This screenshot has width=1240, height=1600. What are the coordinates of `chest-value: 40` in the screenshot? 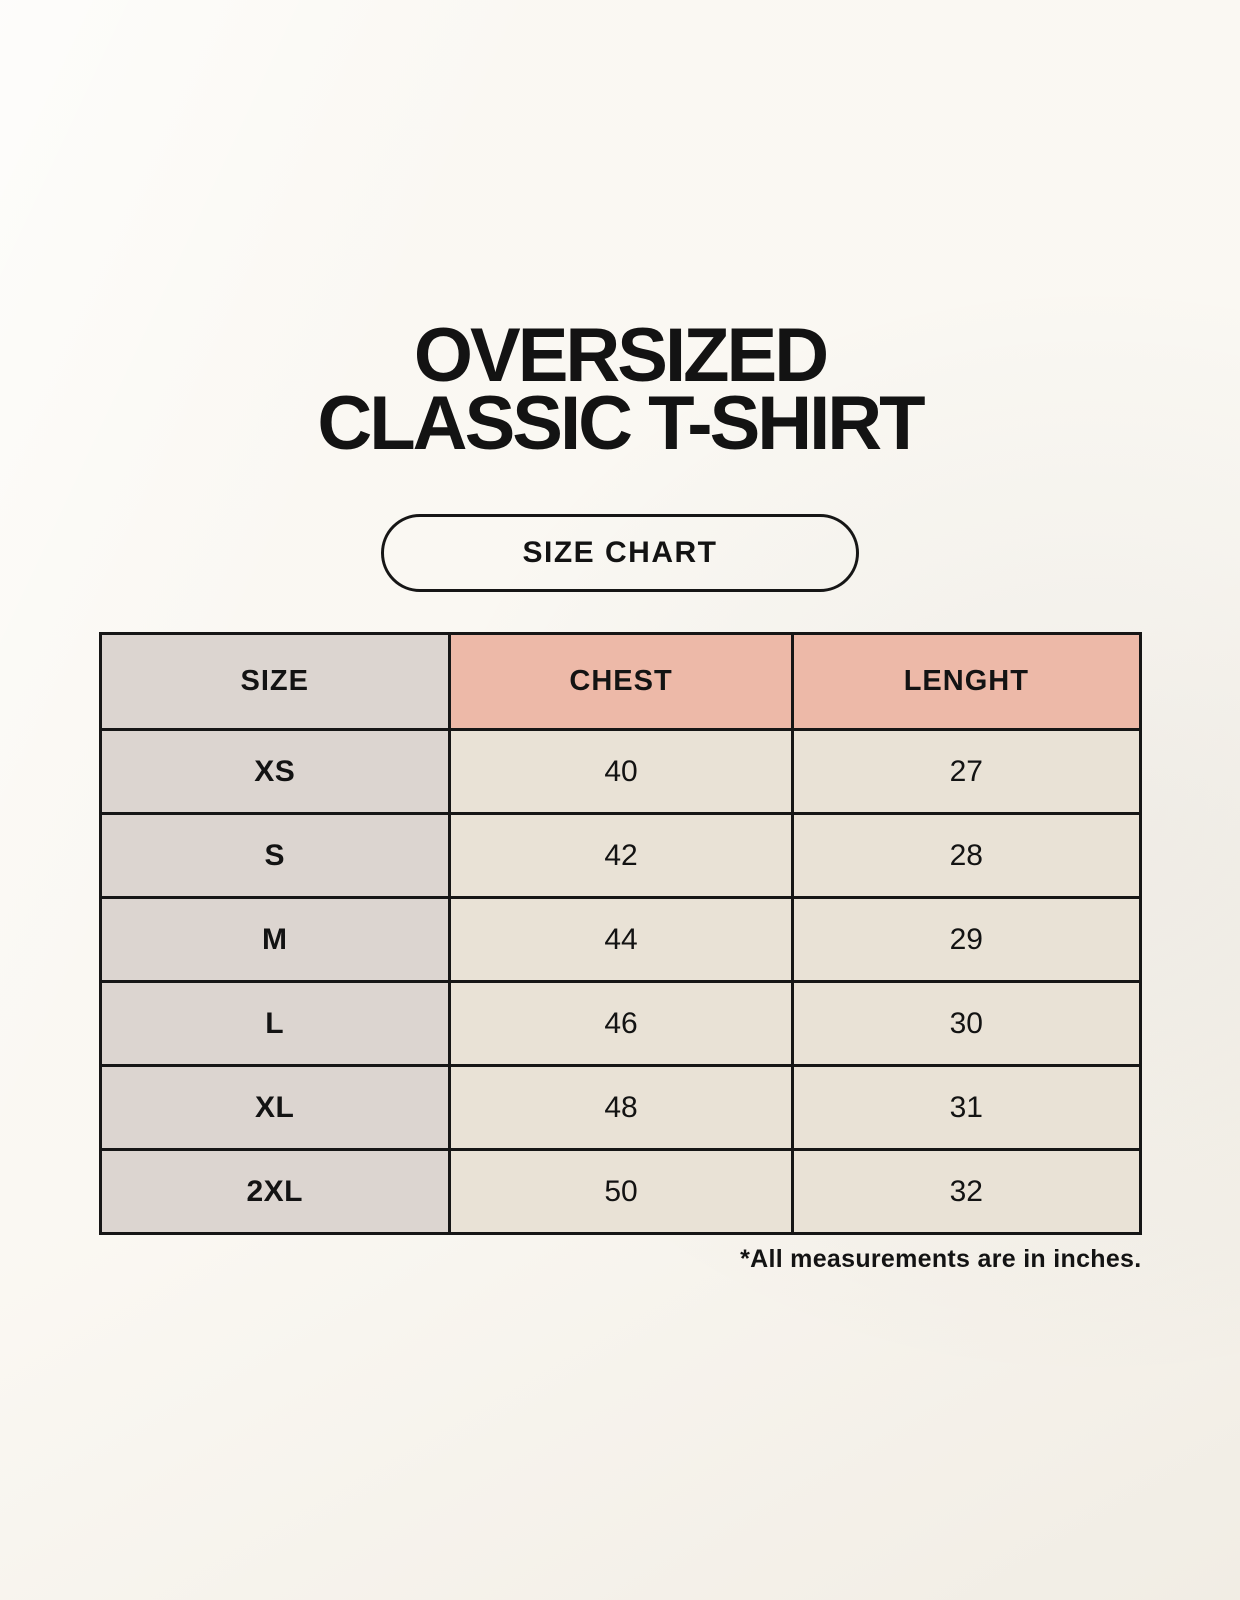 It's located at (621, 771).